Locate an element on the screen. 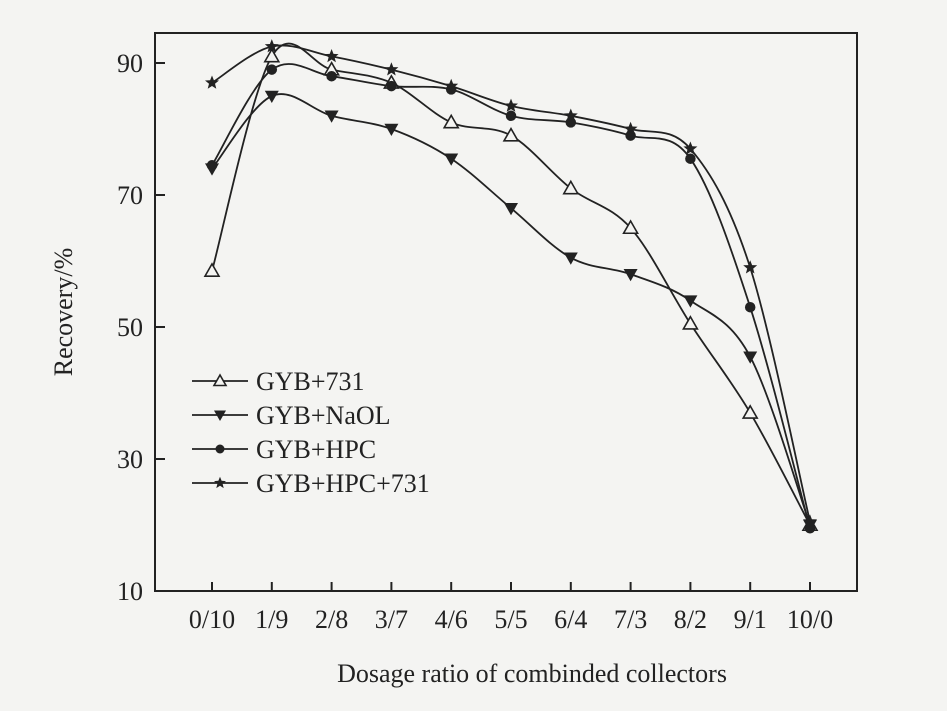  x-tick-label: 1/9 is located at coordinates (271, 619).